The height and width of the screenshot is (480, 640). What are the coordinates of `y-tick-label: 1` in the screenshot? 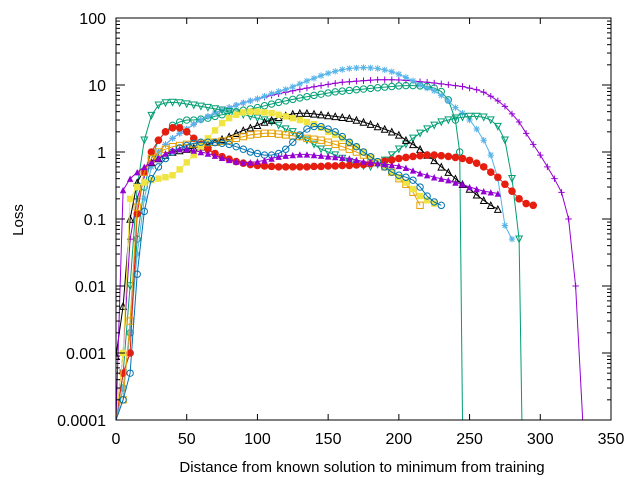 It's located at (101, 153).